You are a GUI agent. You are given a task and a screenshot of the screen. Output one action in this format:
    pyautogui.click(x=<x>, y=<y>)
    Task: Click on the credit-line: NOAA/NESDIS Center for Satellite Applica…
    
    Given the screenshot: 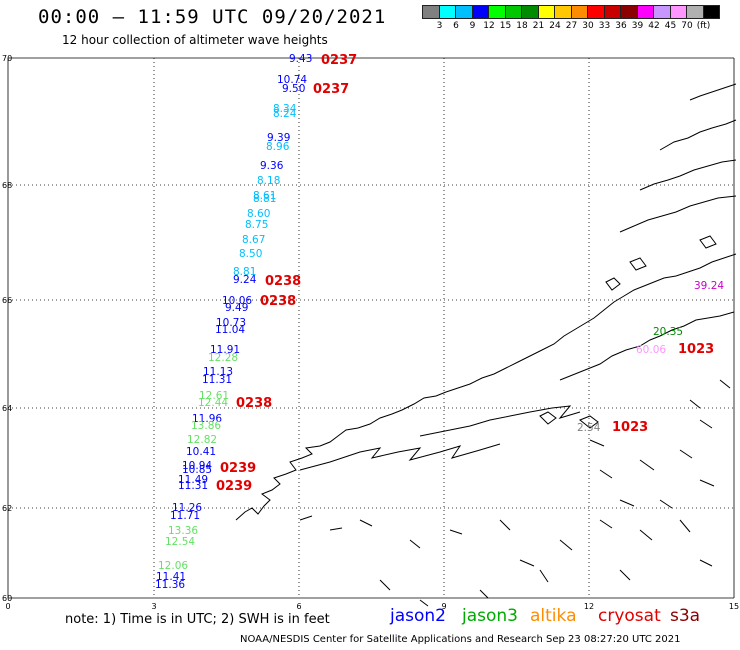 What is the action you would take?
    pyautogui.click(x=460, y=639)
    